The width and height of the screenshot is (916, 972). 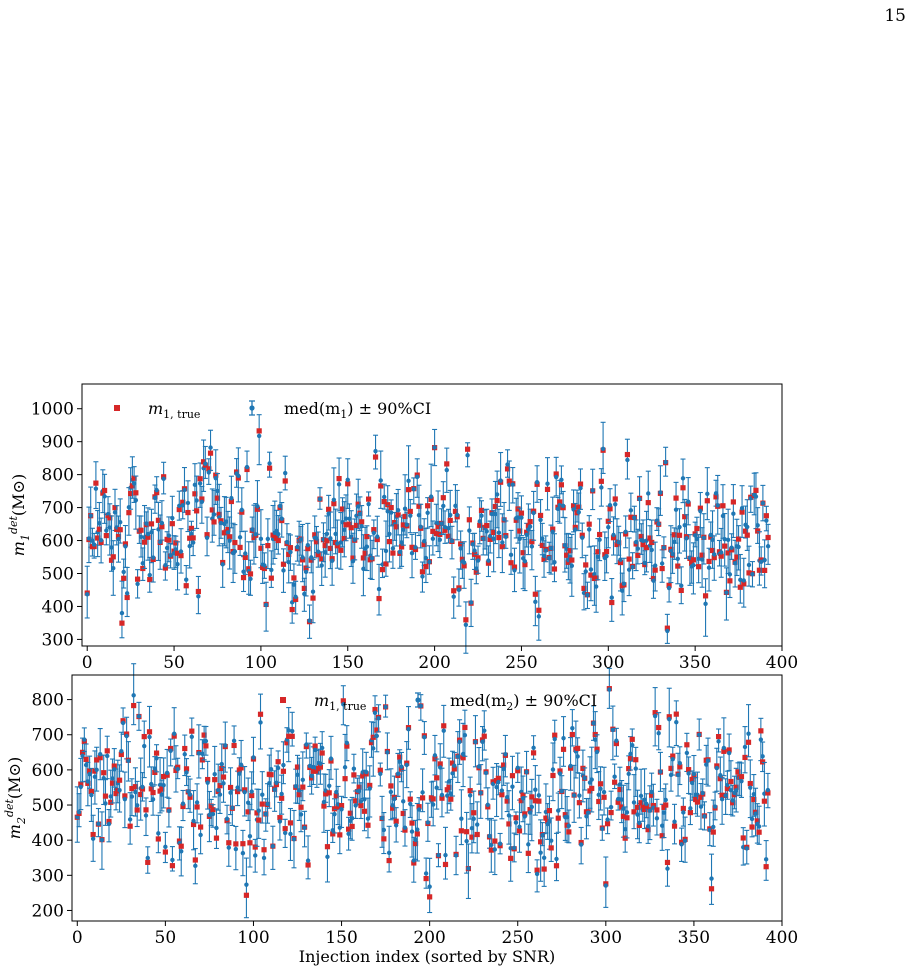 I want to click on legend-true-marker, so click(x=283, y=700).